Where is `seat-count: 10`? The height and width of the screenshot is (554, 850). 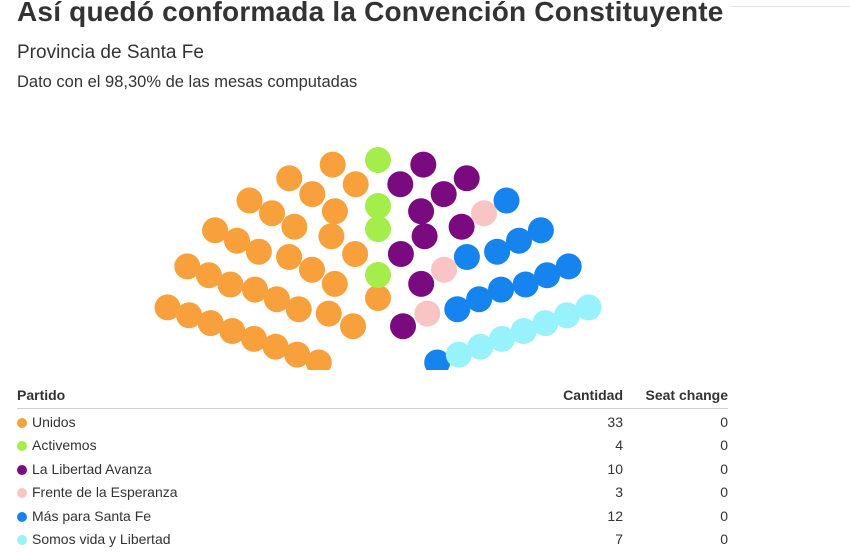
seat-count: 10 is located at coordinates (615, 468).